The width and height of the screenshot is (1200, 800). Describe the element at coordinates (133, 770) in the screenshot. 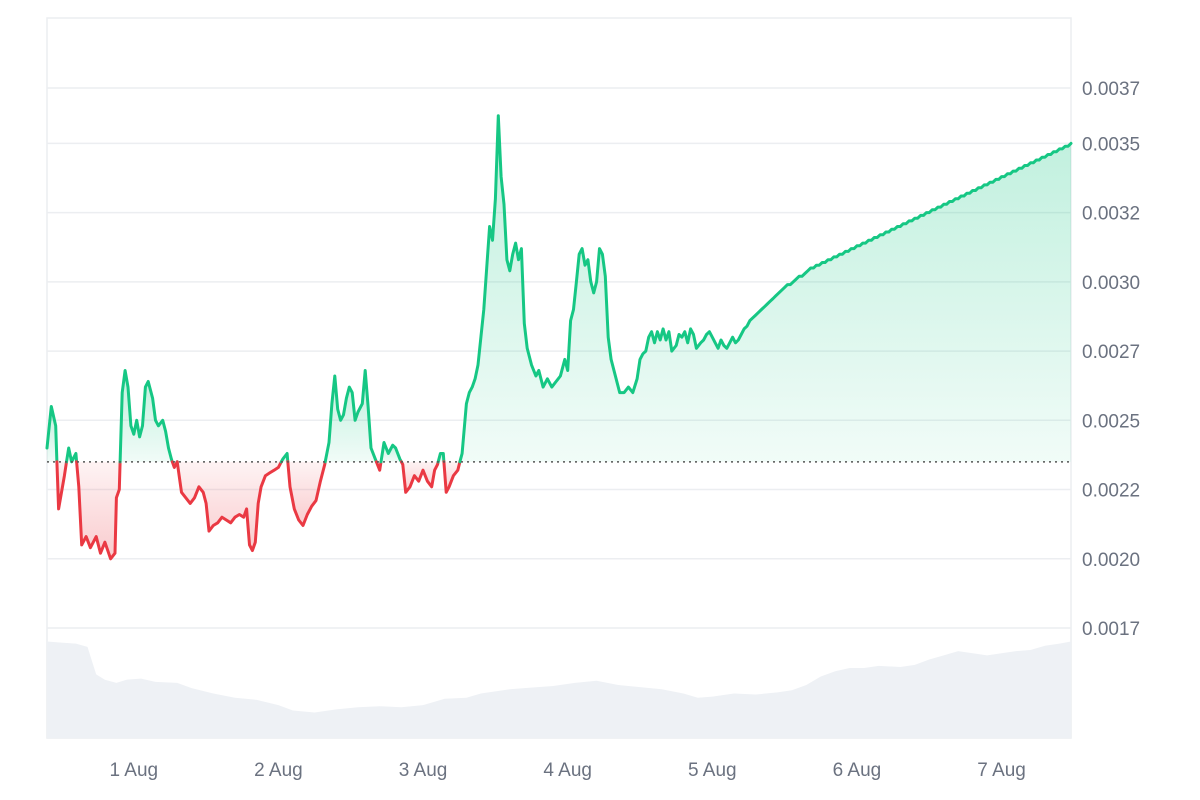

I see `x-tick-label: 1 Aug` at that location.